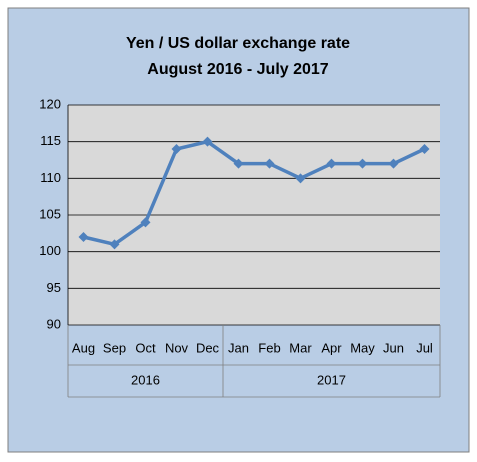 Image resolution: width=477 pixels, height=462 pixels. Describe the element at coordinates (145, 347) in the screenshot. I see `x-tick-label: Oct` at that location.